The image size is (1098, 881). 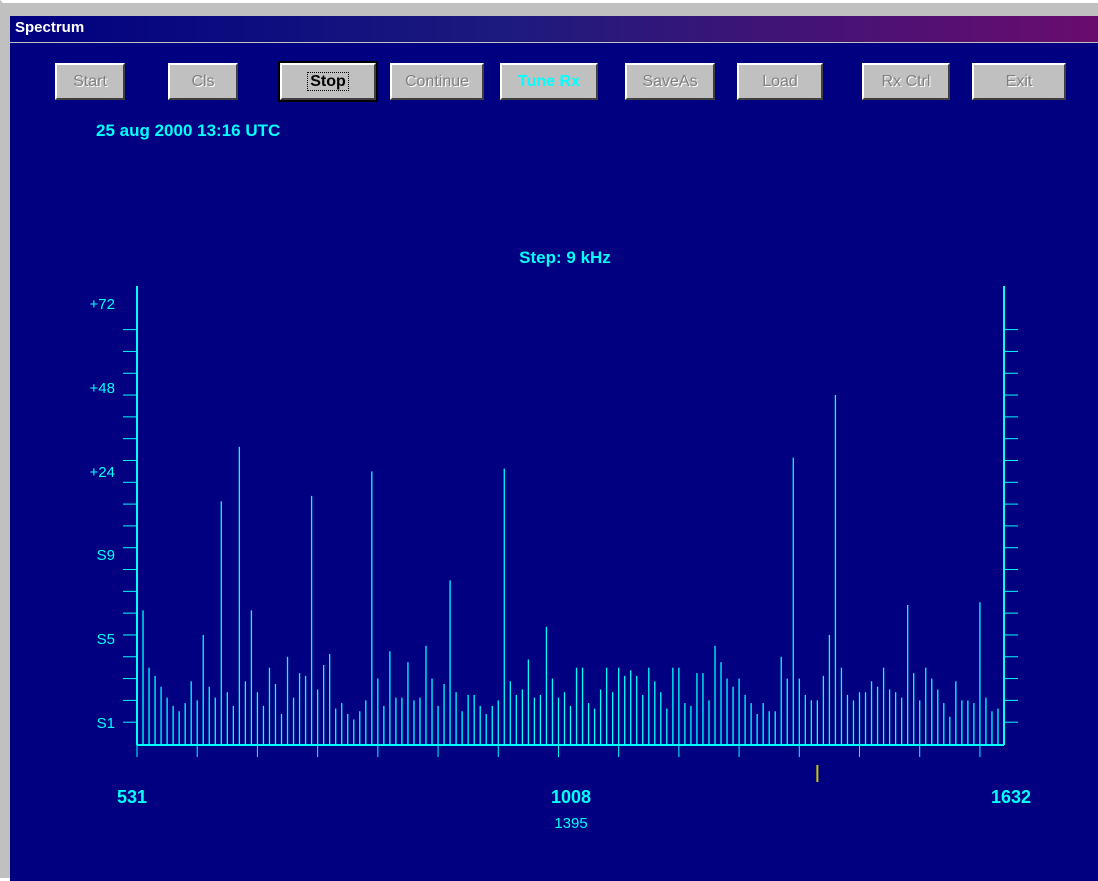 I want to click on rx-ctrl-button: Rx Ctrl, so click(x=906, y=81).